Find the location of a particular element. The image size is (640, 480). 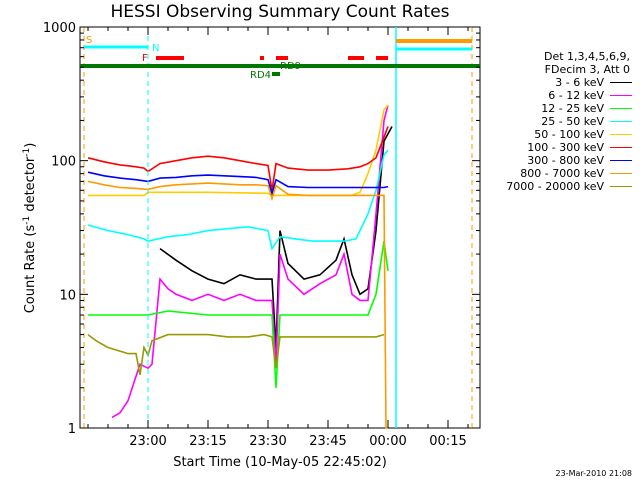

y-axis-label-mid: detector is located at coordinates (30, 186).